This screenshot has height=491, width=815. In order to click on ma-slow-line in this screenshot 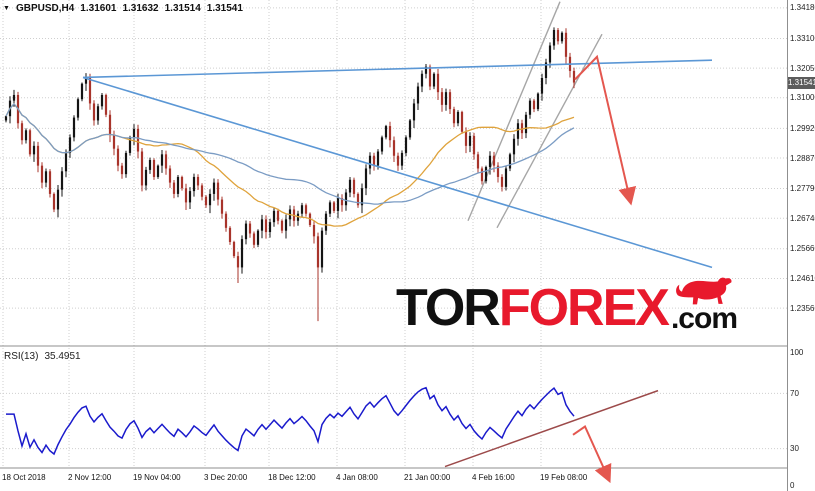, I will do `click(290, 153)`.